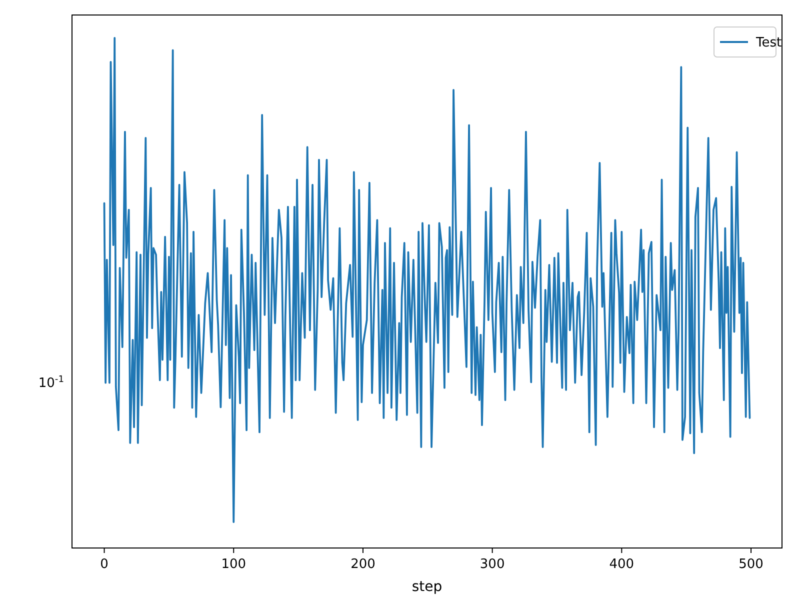 Image resolution: width=796 pixels, height=616 pixels. What do you see at coordinates (492, 564) in the screenshot?
I see `x-tick-label: 300` at bounding box center [492, 564].